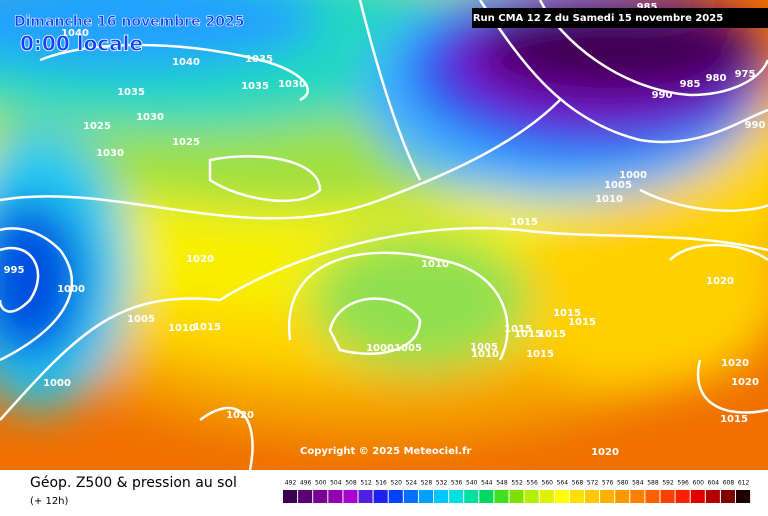 Image resolution: width=768 pixels, height=516 pixels. What do you see at coordinates (412, 483) in the screenshot?
I see `scale-label: 524` at bounding box center [412, 483].